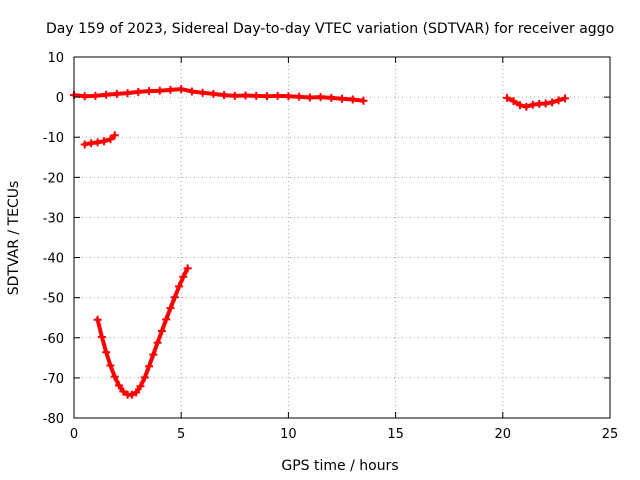 Image resolution: width=640 pixels, height=480 pixels. I want to click on x-tick-label: 10, so click(288, 434).